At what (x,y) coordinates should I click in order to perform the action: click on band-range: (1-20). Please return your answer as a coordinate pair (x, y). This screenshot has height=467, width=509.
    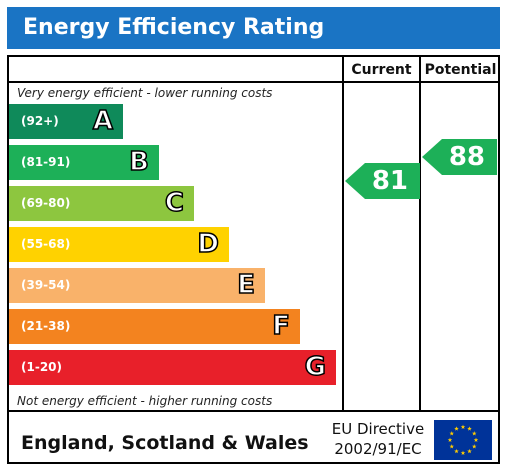
    Looking at the image, I should click on (41, 367).